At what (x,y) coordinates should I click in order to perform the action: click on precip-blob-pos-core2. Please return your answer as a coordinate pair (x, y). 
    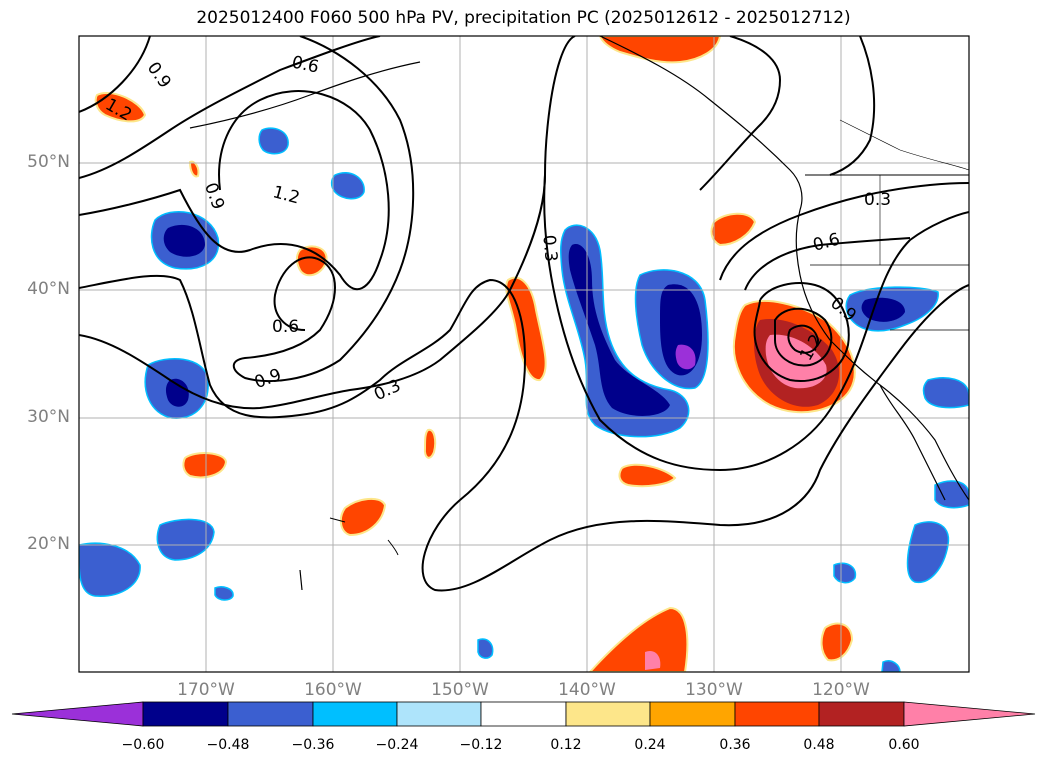
    Looking at the image, I should click on (796, 361).